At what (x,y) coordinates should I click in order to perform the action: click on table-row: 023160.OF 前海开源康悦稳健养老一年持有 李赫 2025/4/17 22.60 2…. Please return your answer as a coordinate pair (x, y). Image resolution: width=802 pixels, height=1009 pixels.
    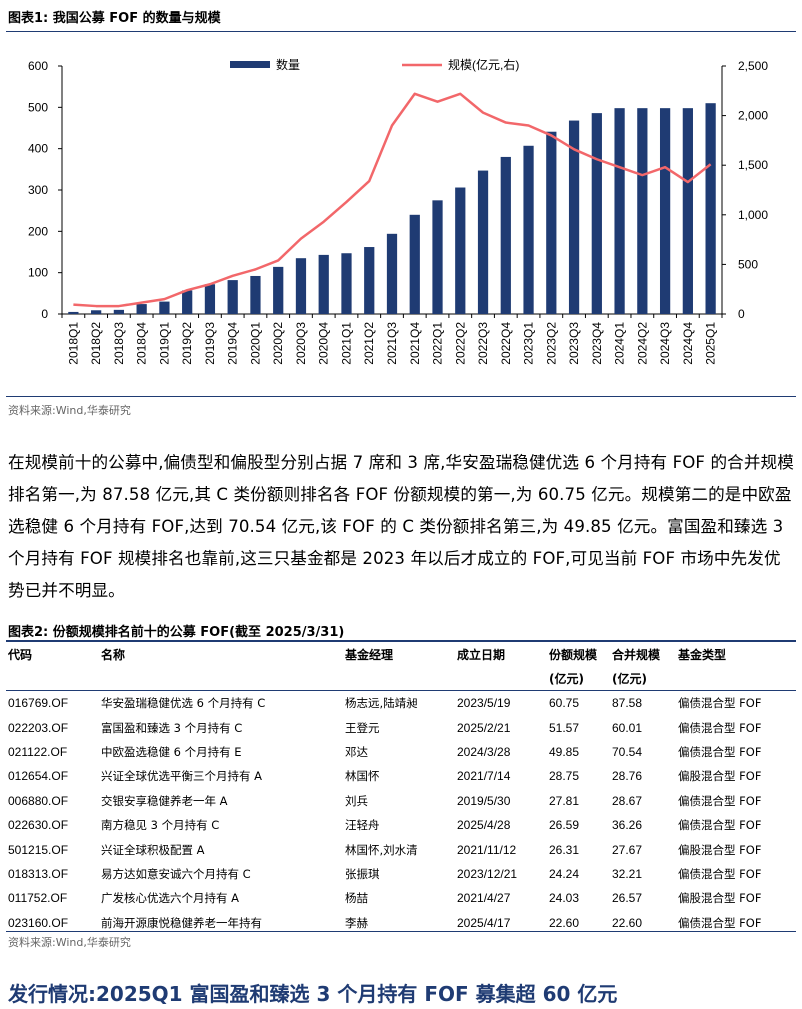
    Looking at the image, I should click on (401, 923).